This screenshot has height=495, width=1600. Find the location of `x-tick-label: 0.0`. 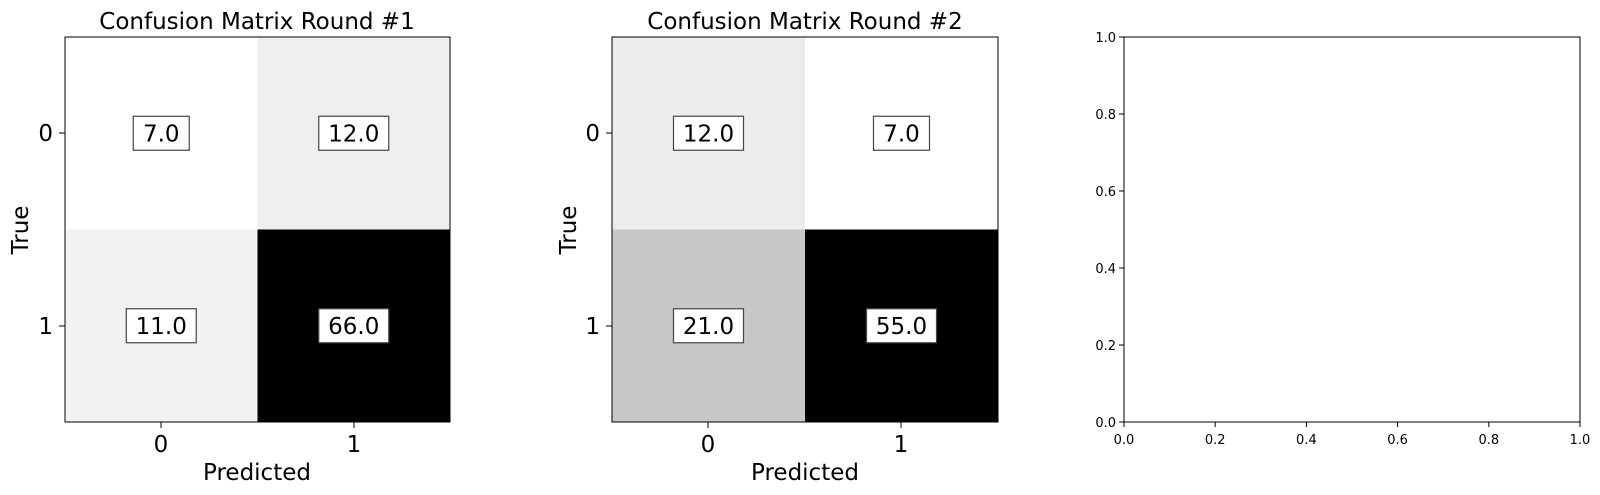

x-tick-label: 0.0 is located at coordinates (1124, 440).